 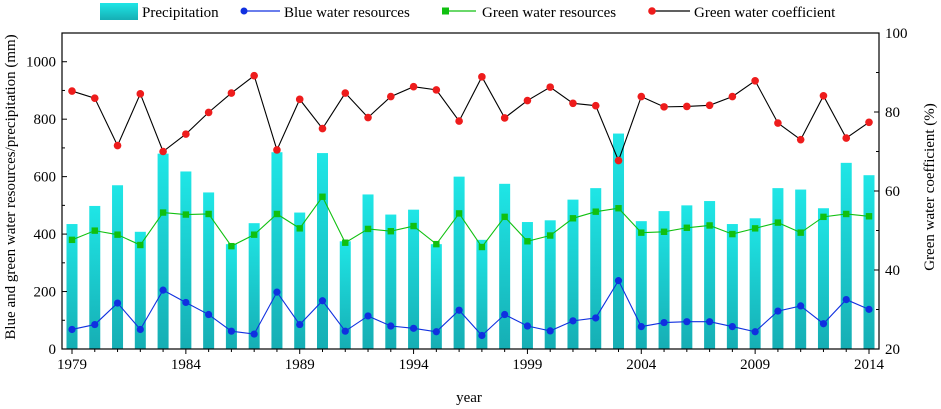 What do you see at coordinates (231, 246) in the screenshot?
I see `marker-green-water-1986` at bounding box center [231, 246].